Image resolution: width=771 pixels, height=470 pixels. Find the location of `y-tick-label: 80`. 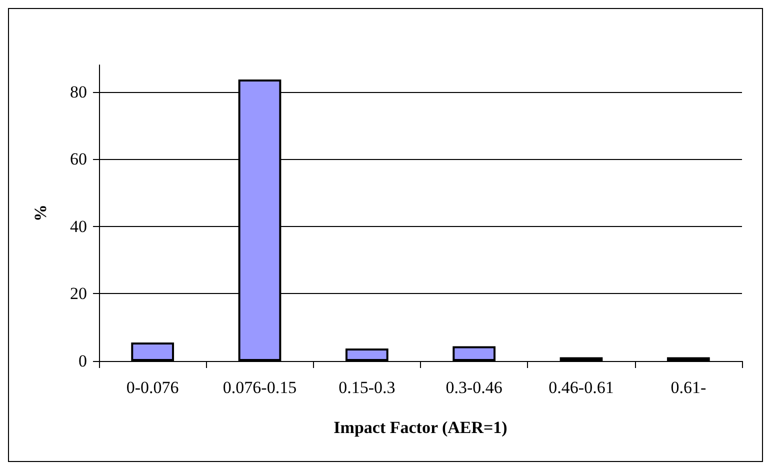

y-tick-label: 80 is located at coordinates (78, 92).